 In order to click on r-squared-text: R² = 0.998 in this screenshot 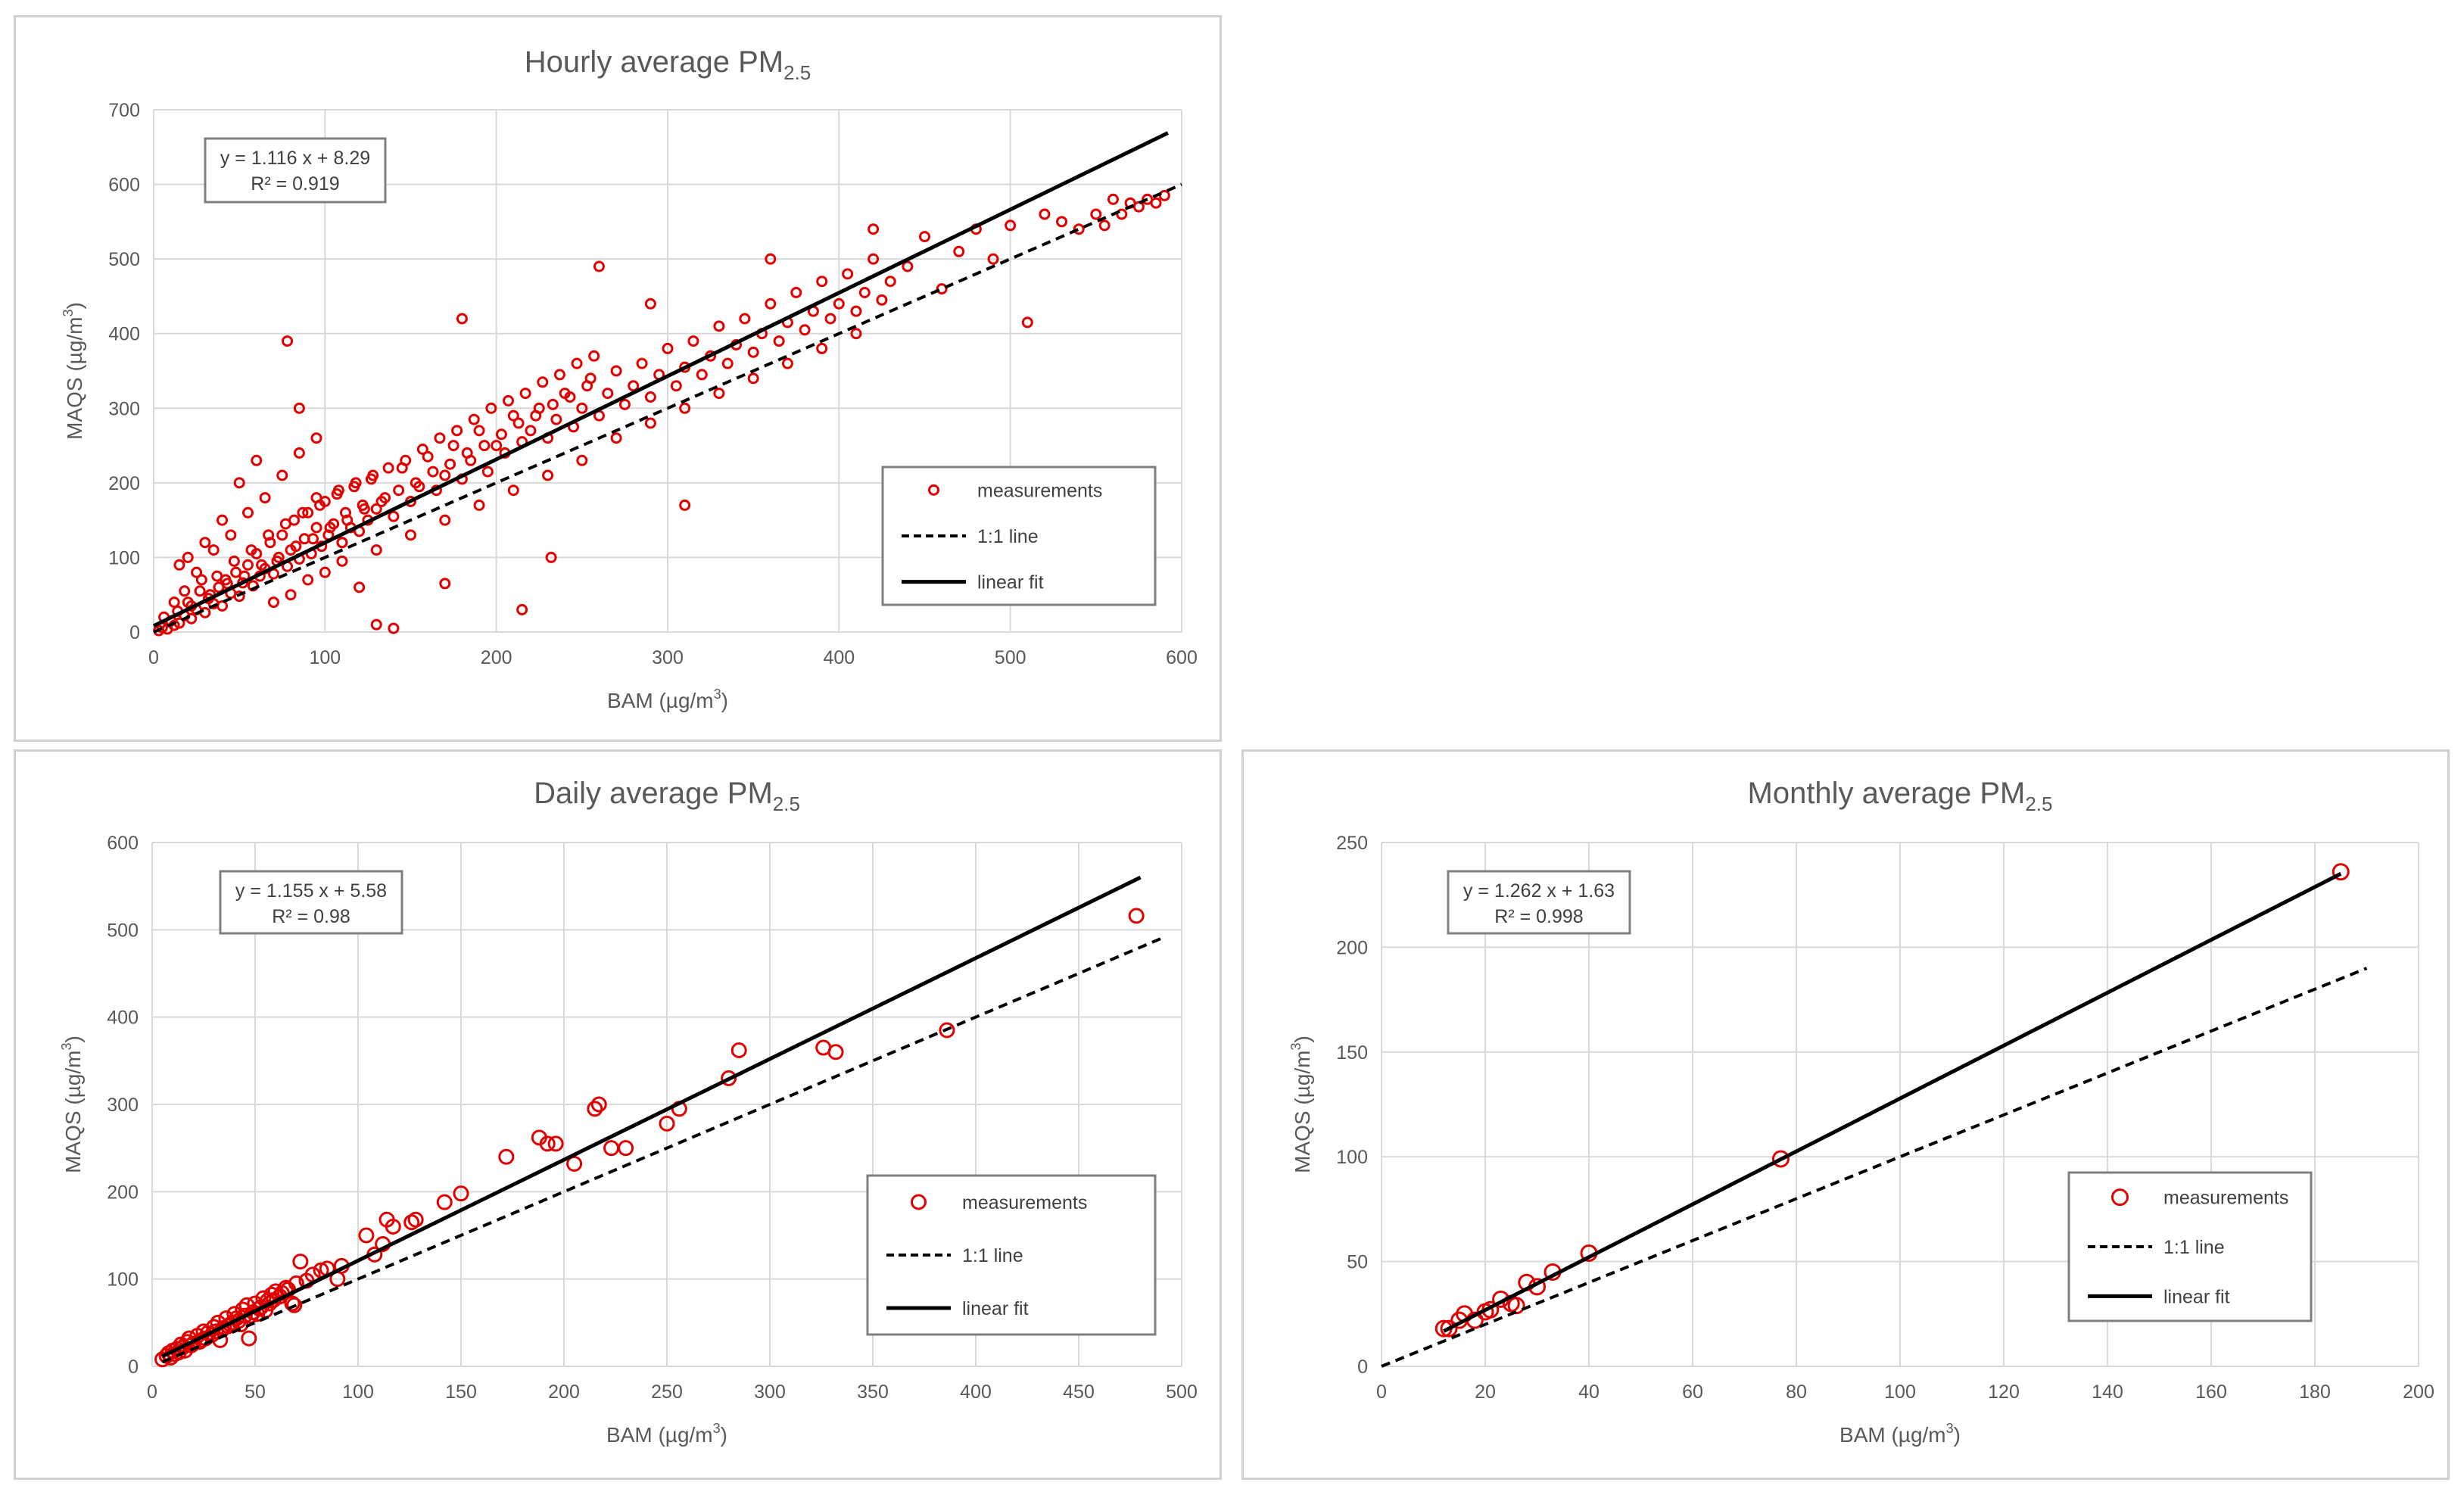, I will do `click(1538, 917)`.